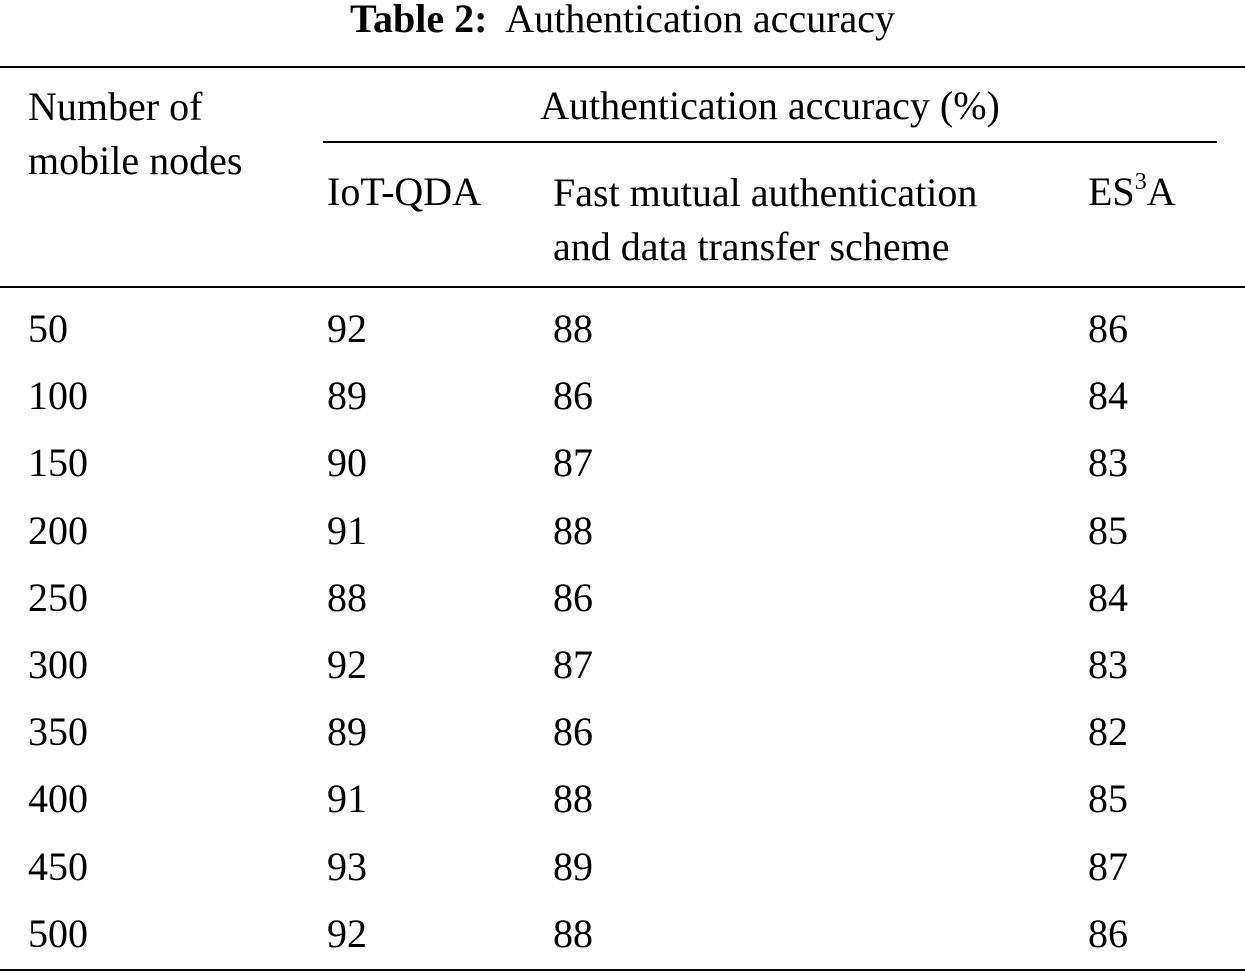 The width and height of the screenshot is (1245, 974). What do you see at coordinates (700, 20) in the screenshot?
I see `table-caption-title: Authentication accuracy` at bounding box center [700, 20].